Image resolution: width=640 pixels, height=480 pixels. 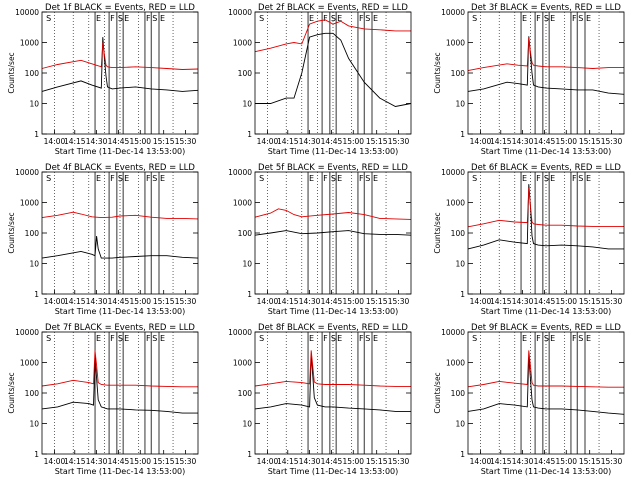 What do you see at coordinates (120, 8) in the screenshot?
I see `chart-title: Det 1f BLACK = Events, RED = LLD` at bounding box center [120, 8].